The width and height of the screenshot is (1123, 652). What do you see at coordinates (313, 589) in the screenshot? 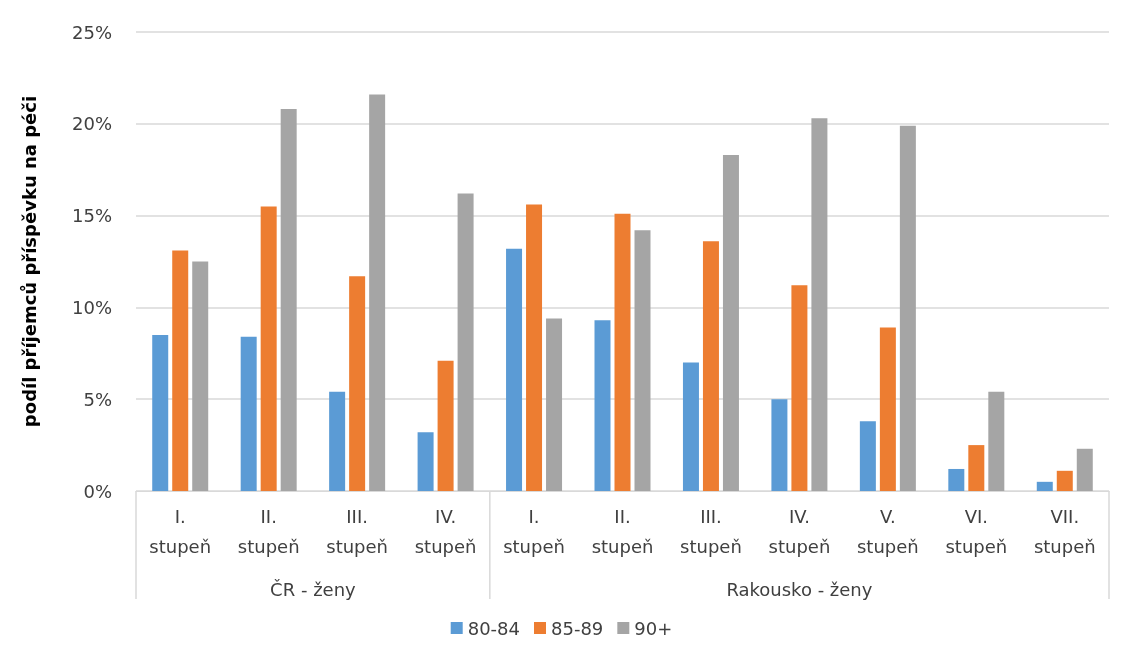
I see `text: ČR - ženy` at bounding box center [313, 589].